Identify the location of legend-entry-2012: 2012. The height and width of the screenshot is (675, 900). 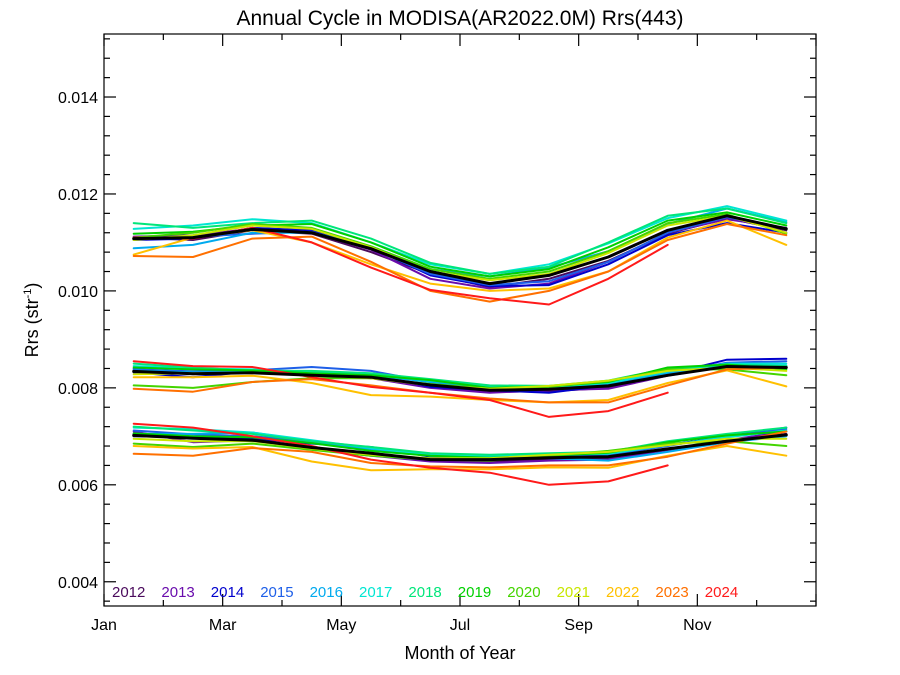
(128, 592).